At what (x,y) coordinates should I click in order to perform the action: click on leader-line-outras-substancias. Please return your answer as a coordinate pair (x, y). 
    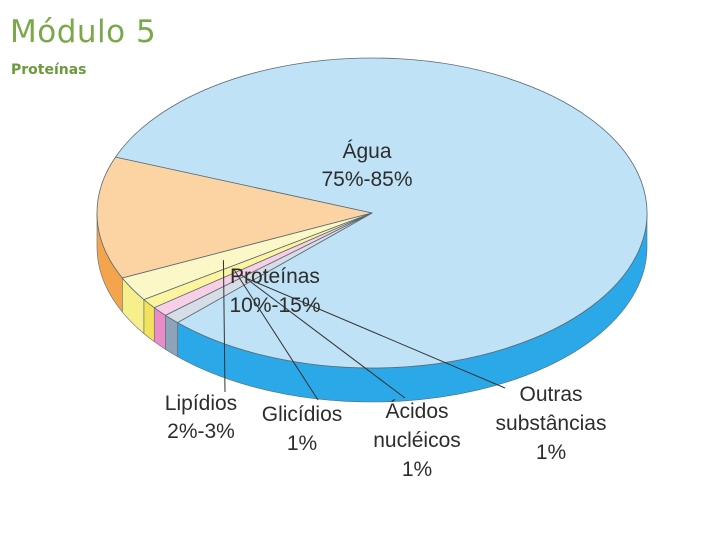
    Looking at the image, I should click on (376, 333).